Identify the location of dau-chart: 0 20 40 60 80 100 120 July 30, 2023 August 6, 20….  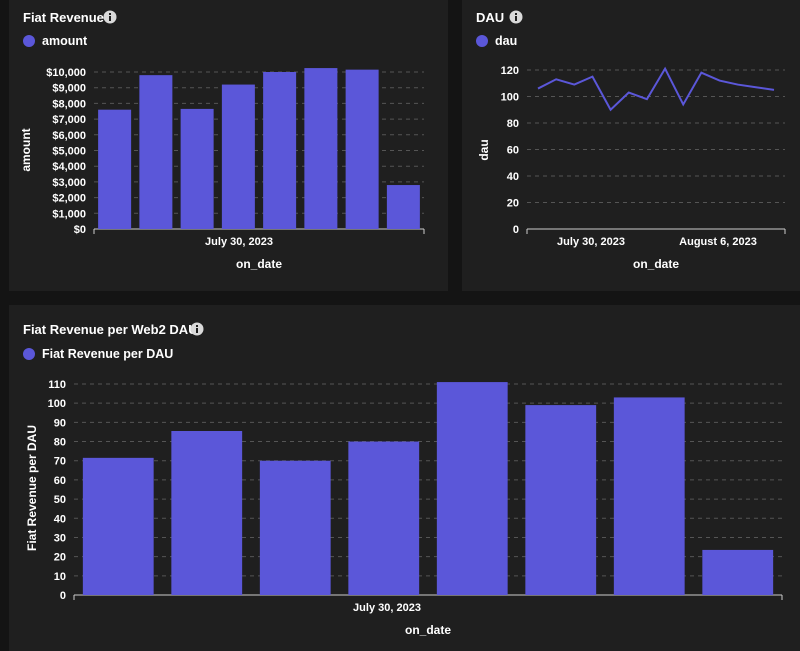
(631, 168).